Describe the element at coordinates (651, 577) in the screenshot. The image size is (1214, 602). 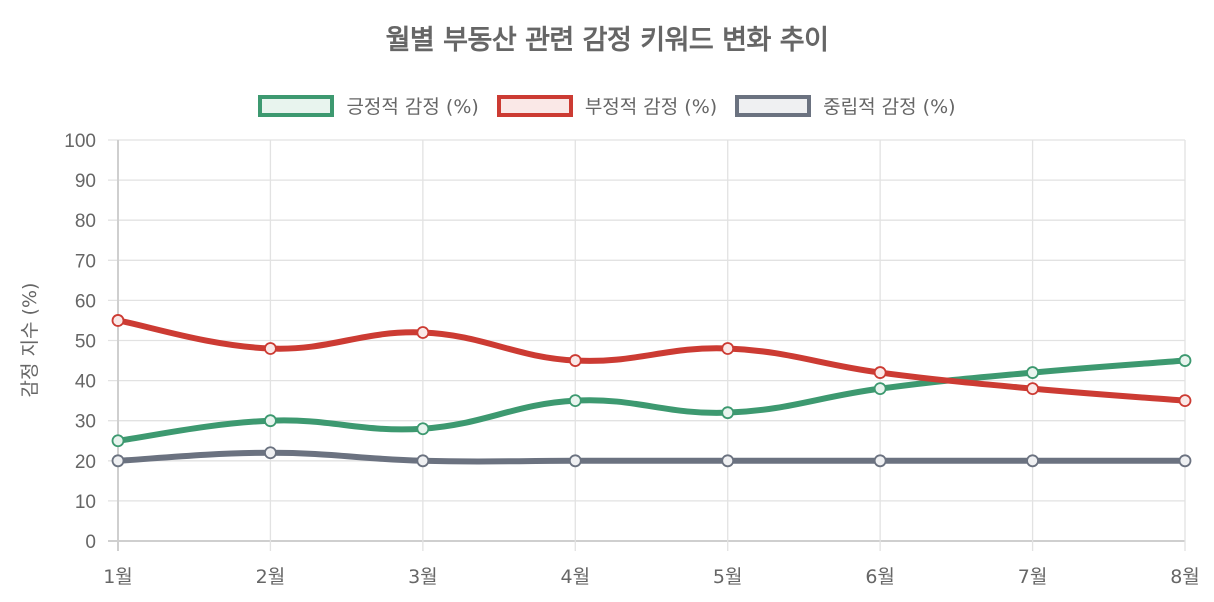
I see `x-axis-ticks: 1월 2월 3월 4월 5월 6월 7월 8월` at that location.